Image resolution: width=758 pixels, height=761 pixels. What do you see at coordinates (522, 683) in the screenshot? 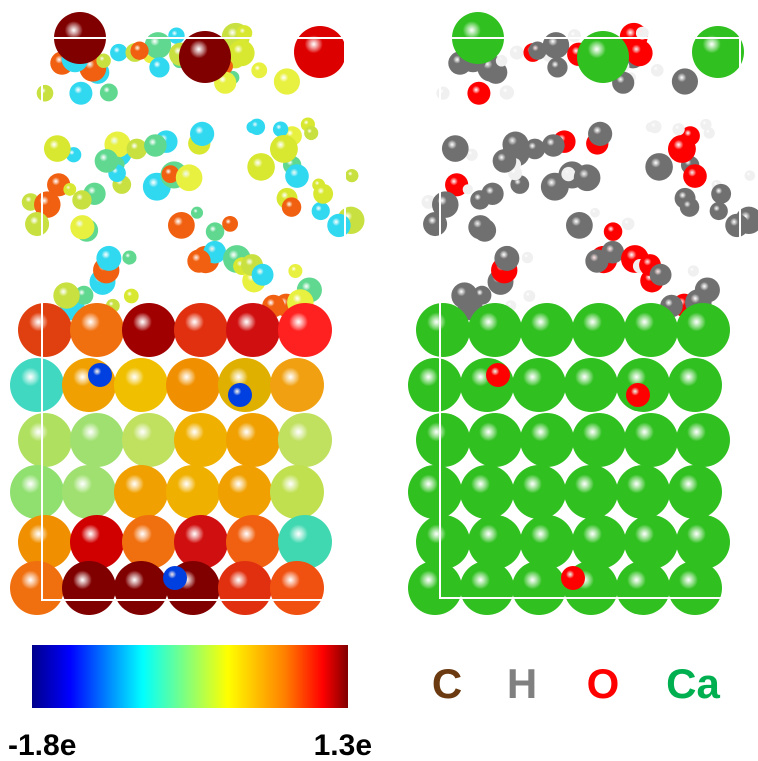
I see `legend-label: H` at bounding box center [522, 683].